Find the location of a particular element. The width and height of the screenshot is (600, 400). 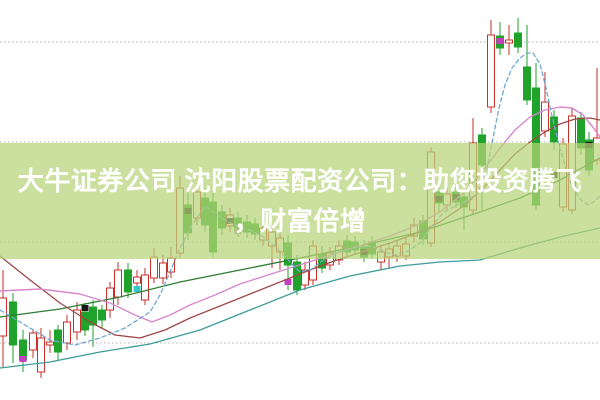

banner-text-line2: ，财富倍增 is located at coordinates (300, 221).